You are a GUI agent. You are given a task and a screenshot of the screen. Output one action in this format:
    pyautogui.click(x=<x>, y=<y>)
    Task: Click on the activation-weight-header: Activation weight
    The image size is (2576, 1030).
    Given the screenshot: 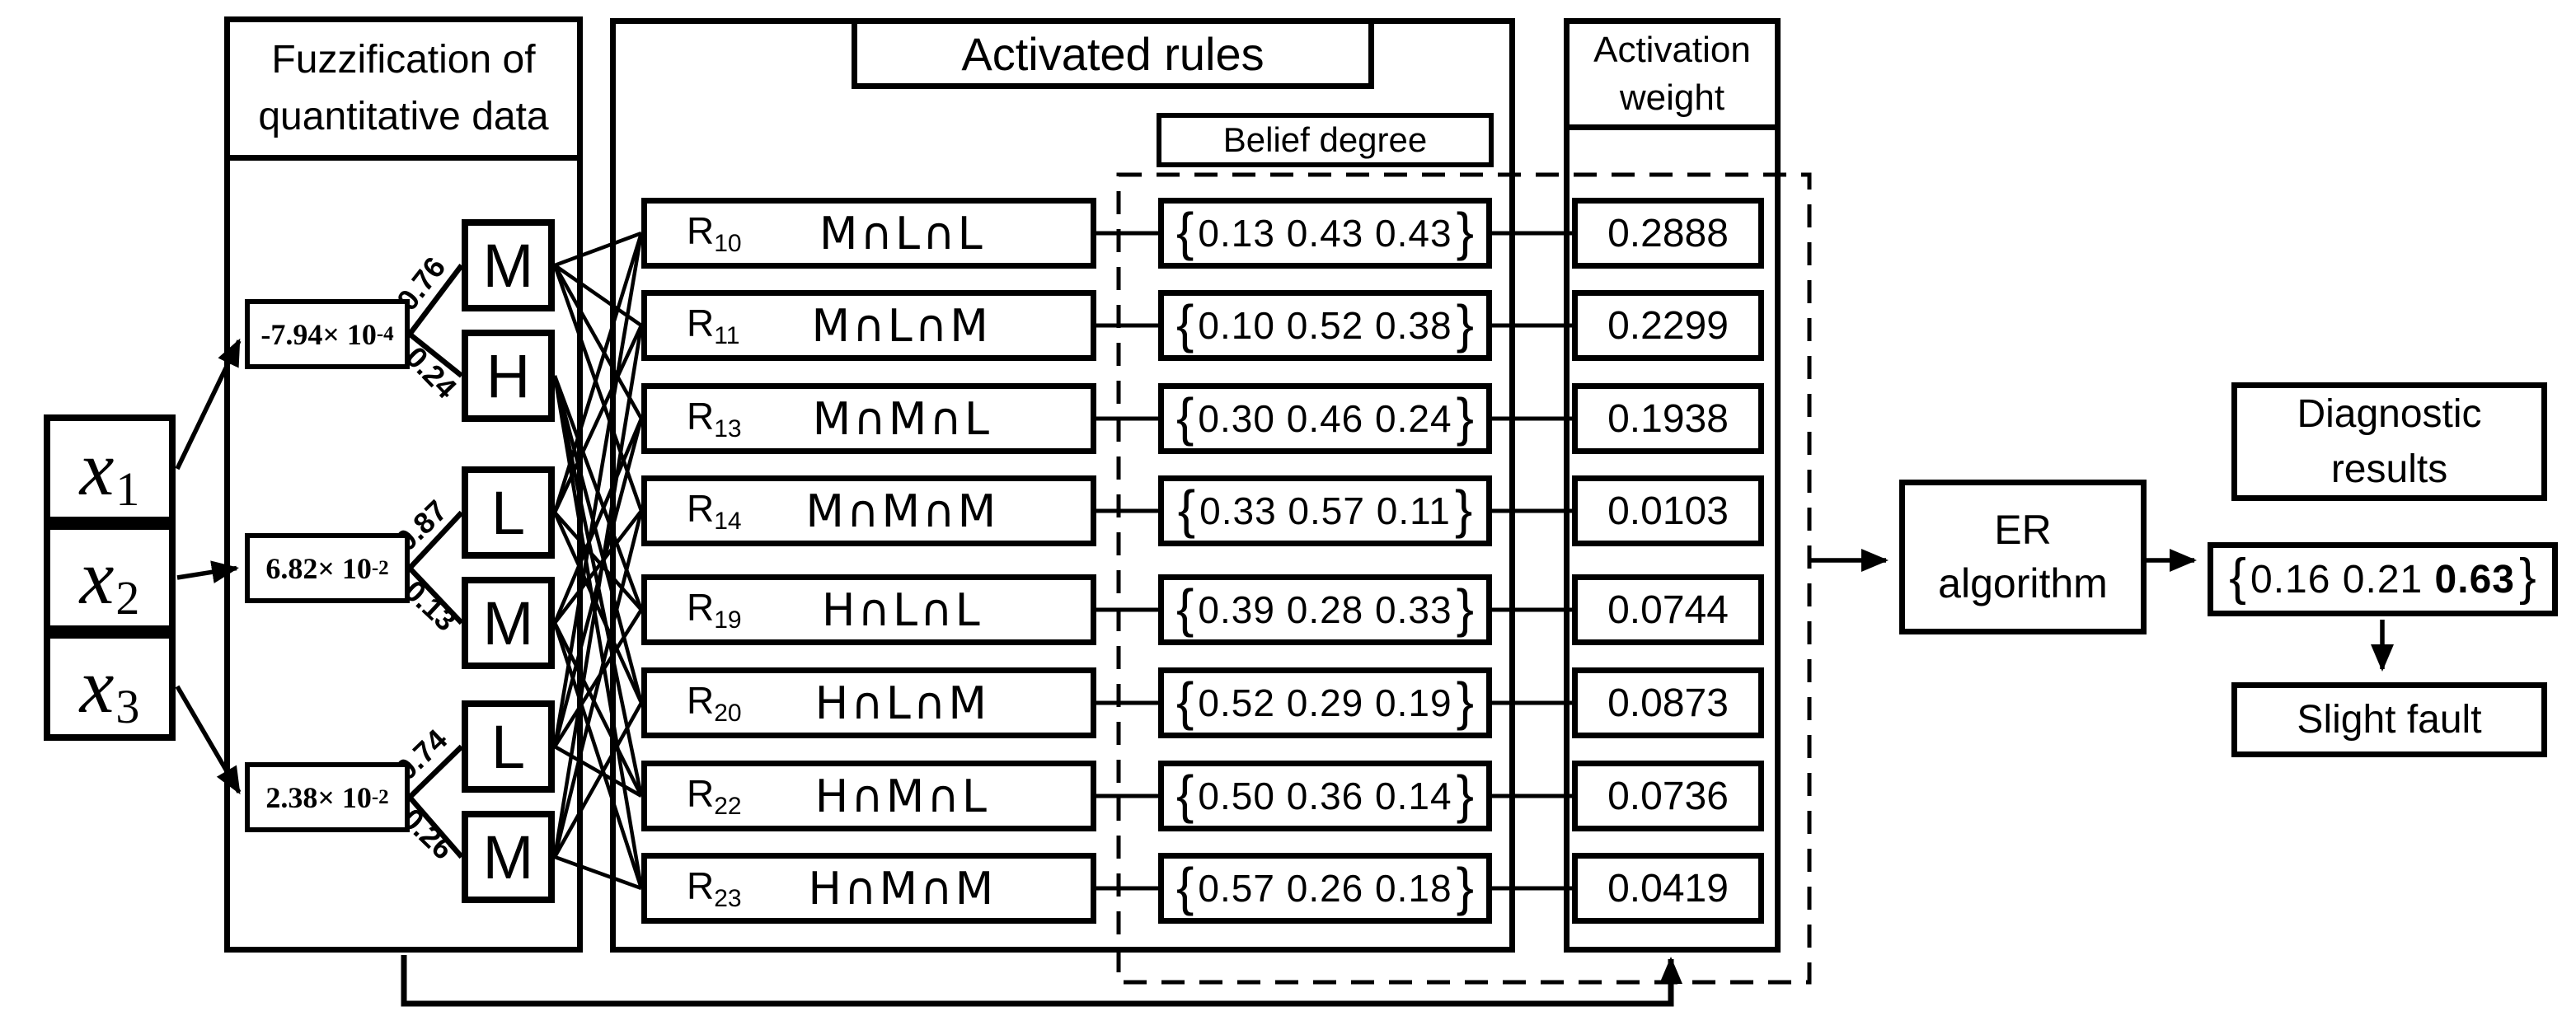 What is the action you would take?
    pyautogui.click(x=1673, y=74)
    